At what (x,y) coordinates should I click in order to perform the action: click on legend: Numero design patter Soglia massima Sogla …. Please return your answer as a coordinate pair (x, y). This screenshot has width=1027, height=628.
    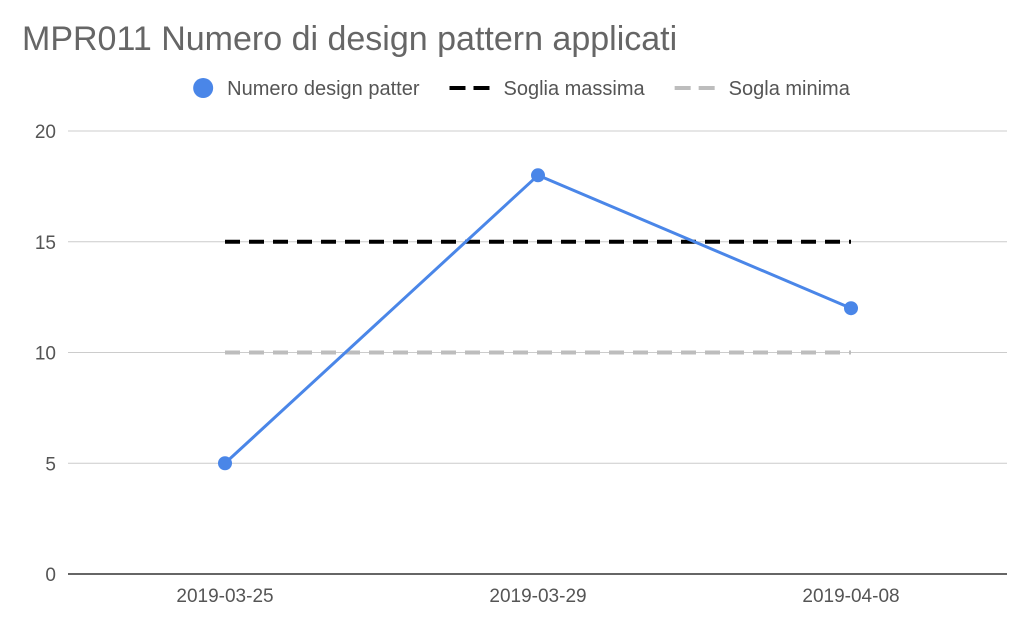
    Looking at the image, I should click on (522, 89).